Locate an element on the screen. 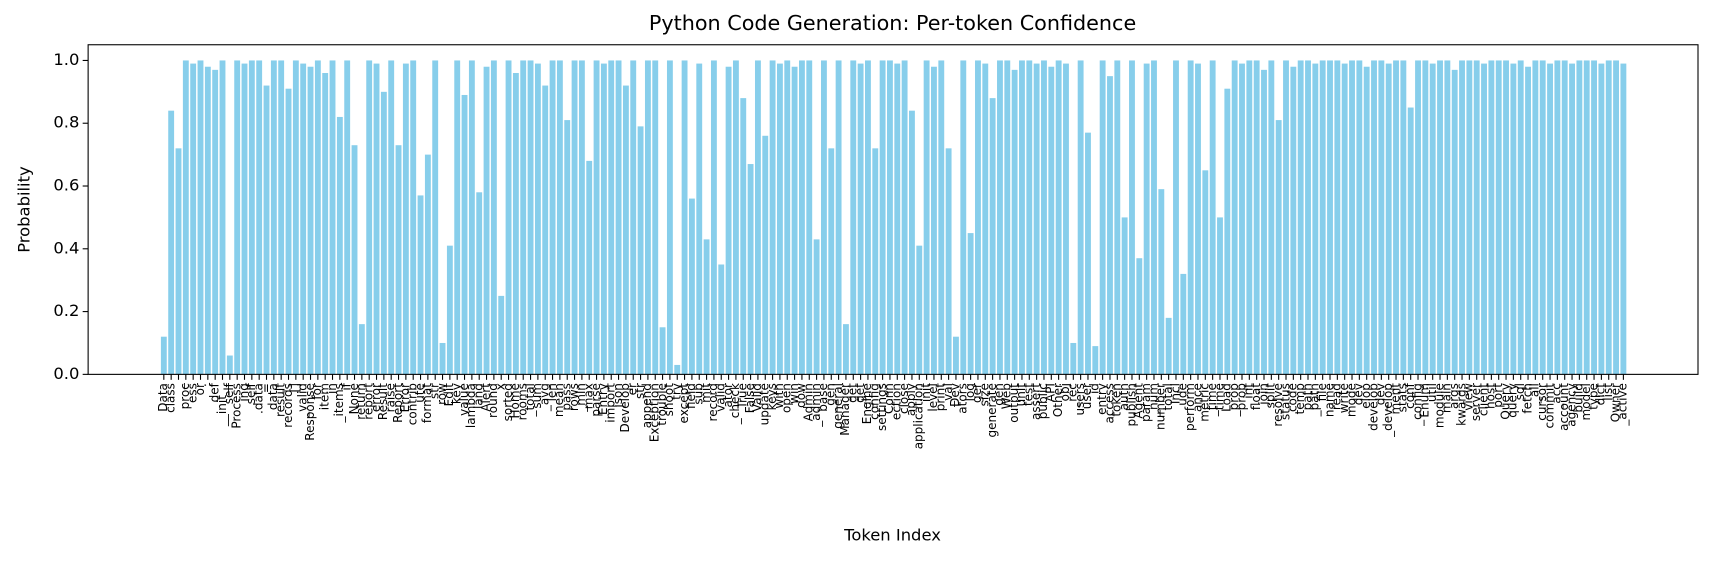 The image size is (1713, 561). x-tick-label: build is located at coordinates (1579, 398).